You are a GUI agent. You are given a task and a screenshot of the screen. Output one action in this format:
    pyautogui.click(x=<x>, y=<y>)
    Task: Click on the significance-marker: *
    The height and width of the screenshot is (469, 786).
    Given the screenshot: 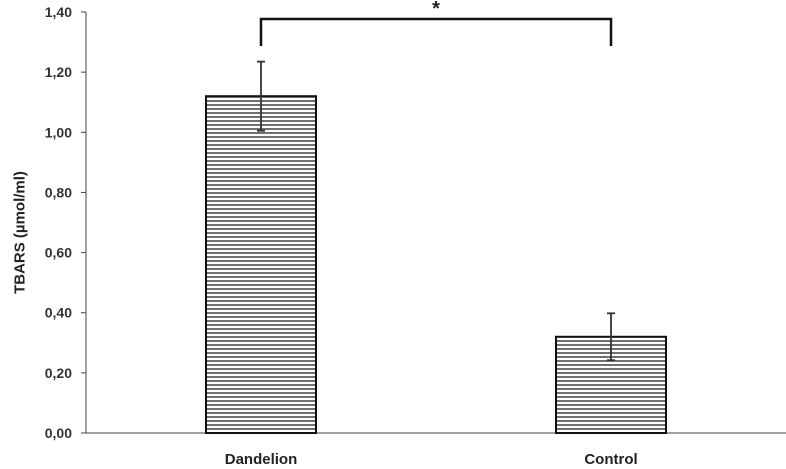 What is the action you would take?
    pyautogui.click(x=436, y=10)
    